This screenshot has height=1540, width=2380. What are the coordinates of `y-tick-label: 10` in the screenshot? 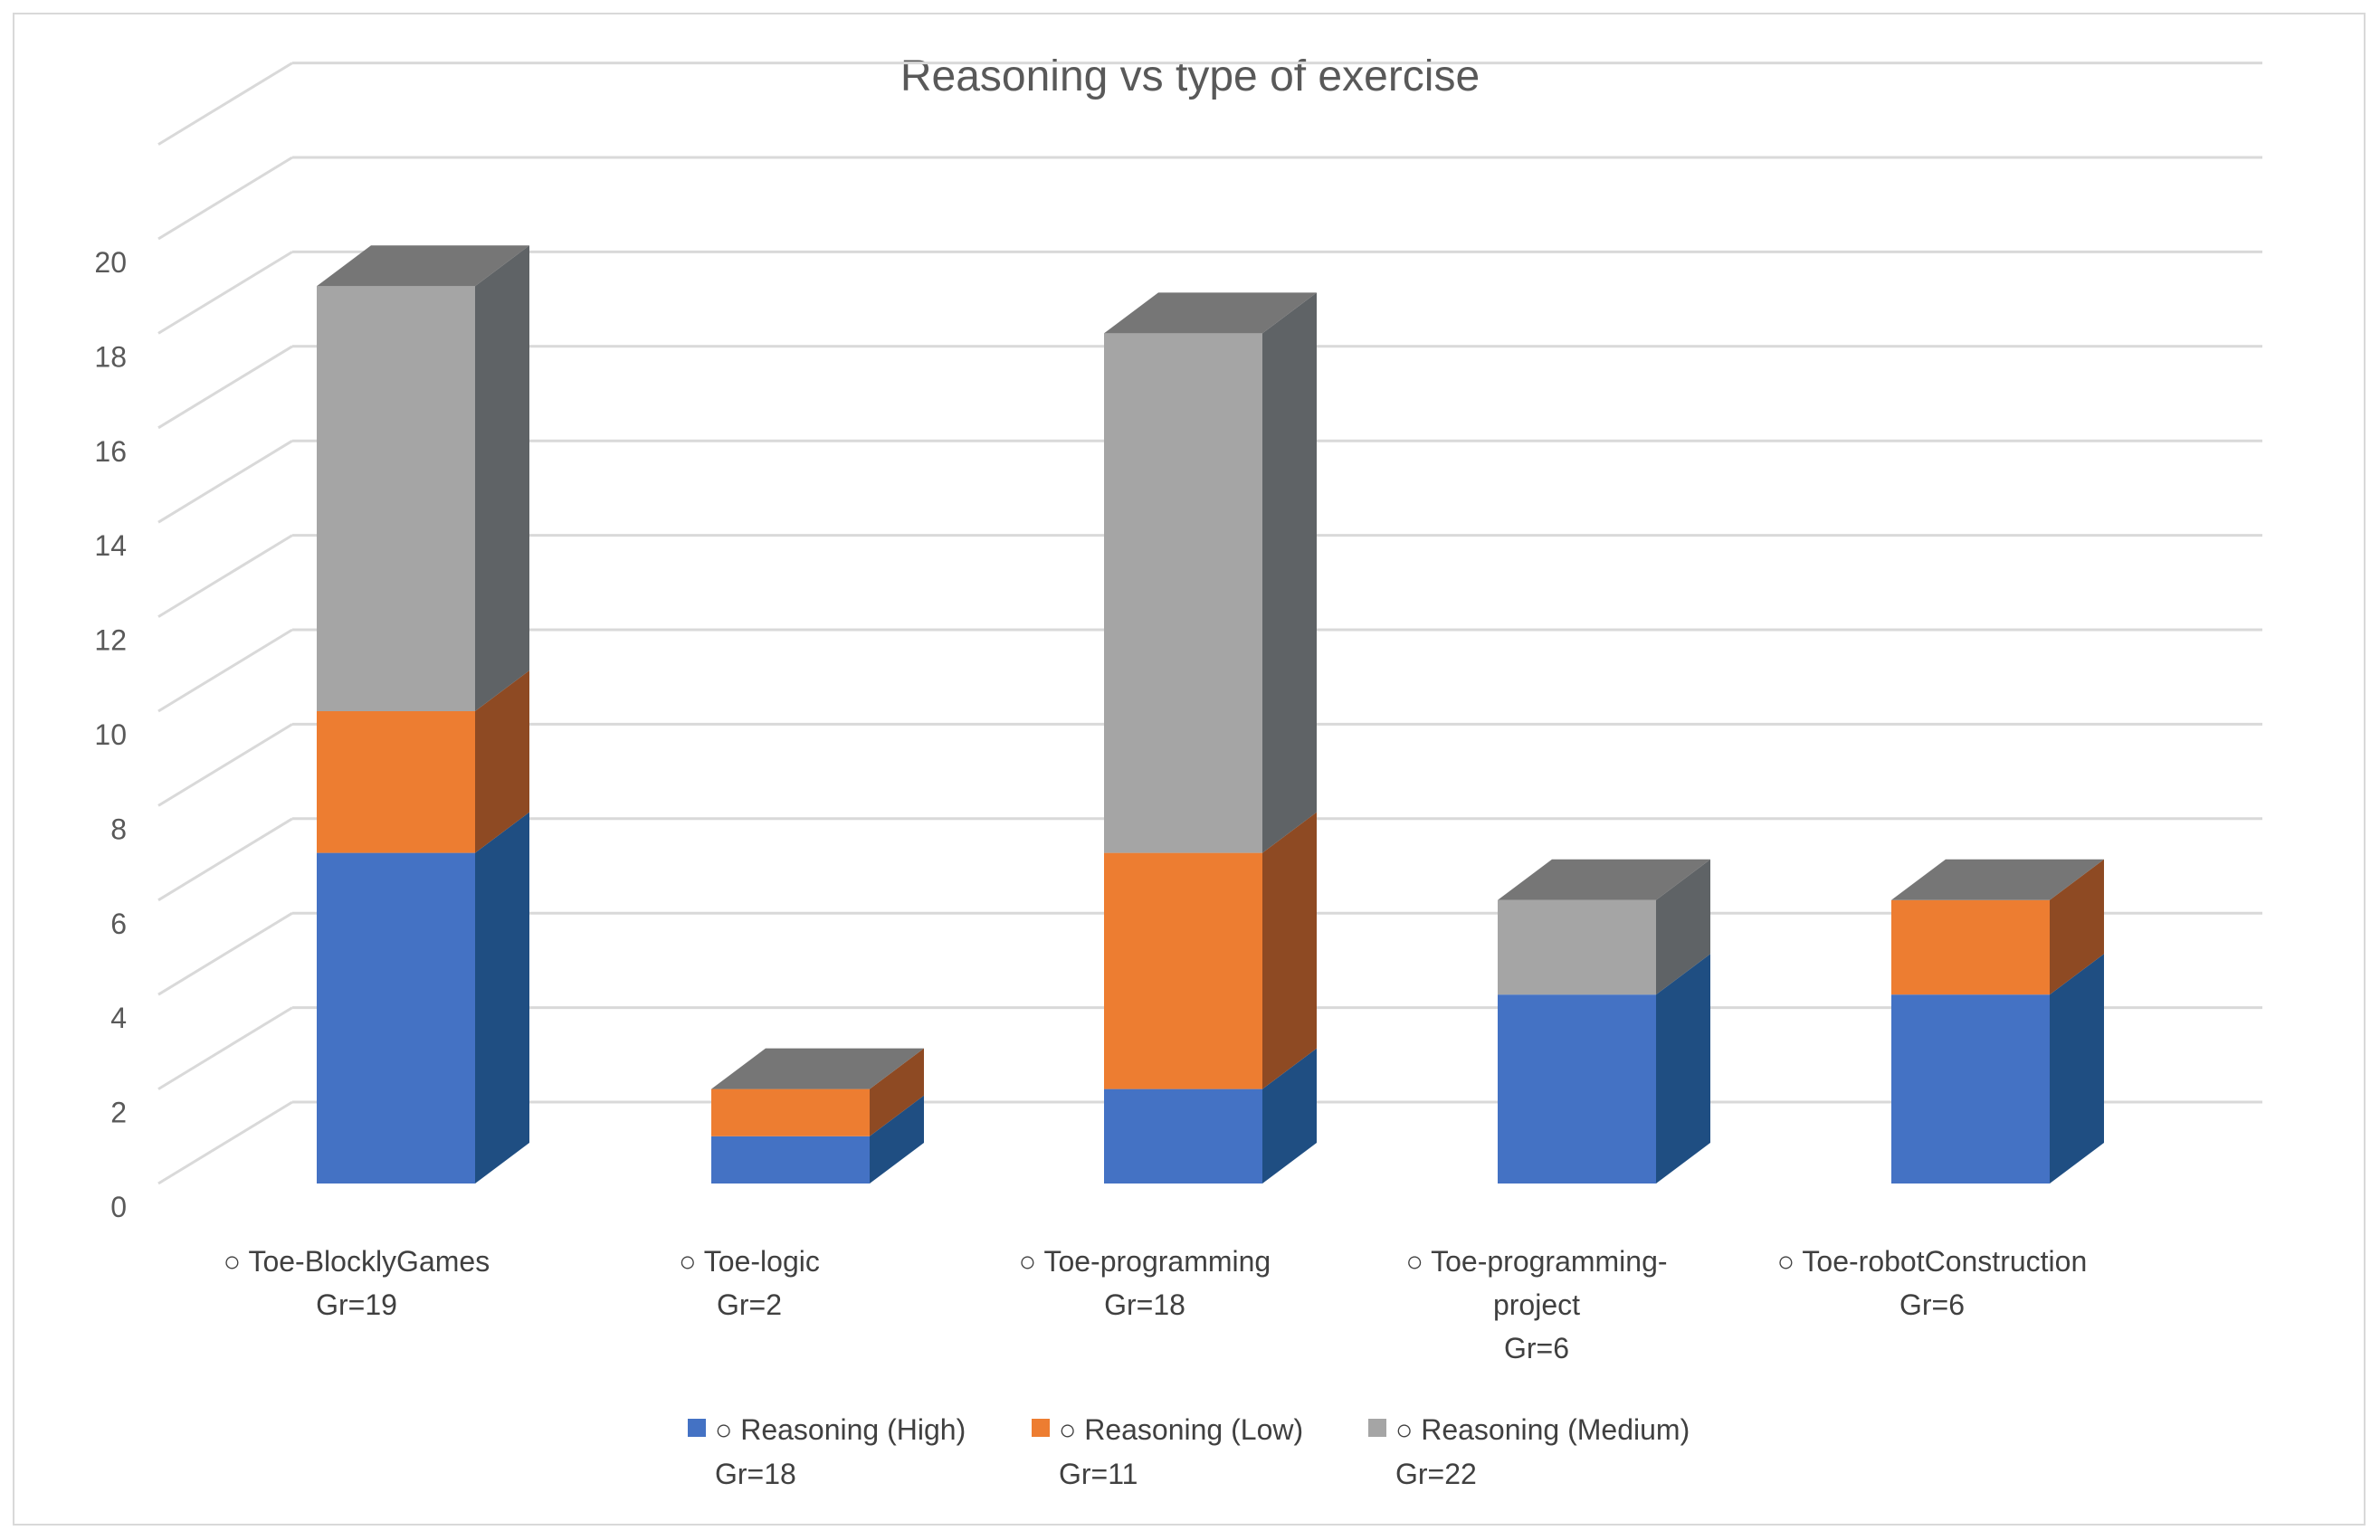 It's located at (110, 735).